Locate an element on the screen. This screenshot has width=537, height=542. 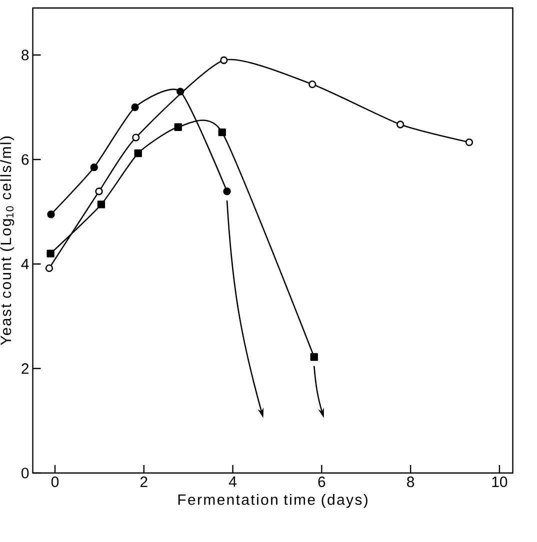
x-tick-label: 4 is located at coordinates (232, 481).